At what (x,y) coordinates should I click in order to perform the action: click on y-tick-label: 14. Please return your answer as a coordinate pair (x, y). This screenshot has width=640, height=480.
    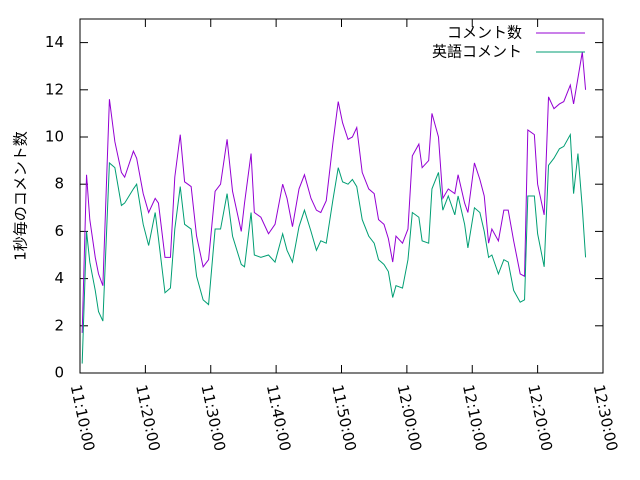
    Looking at the image, I should click on (54, 42).